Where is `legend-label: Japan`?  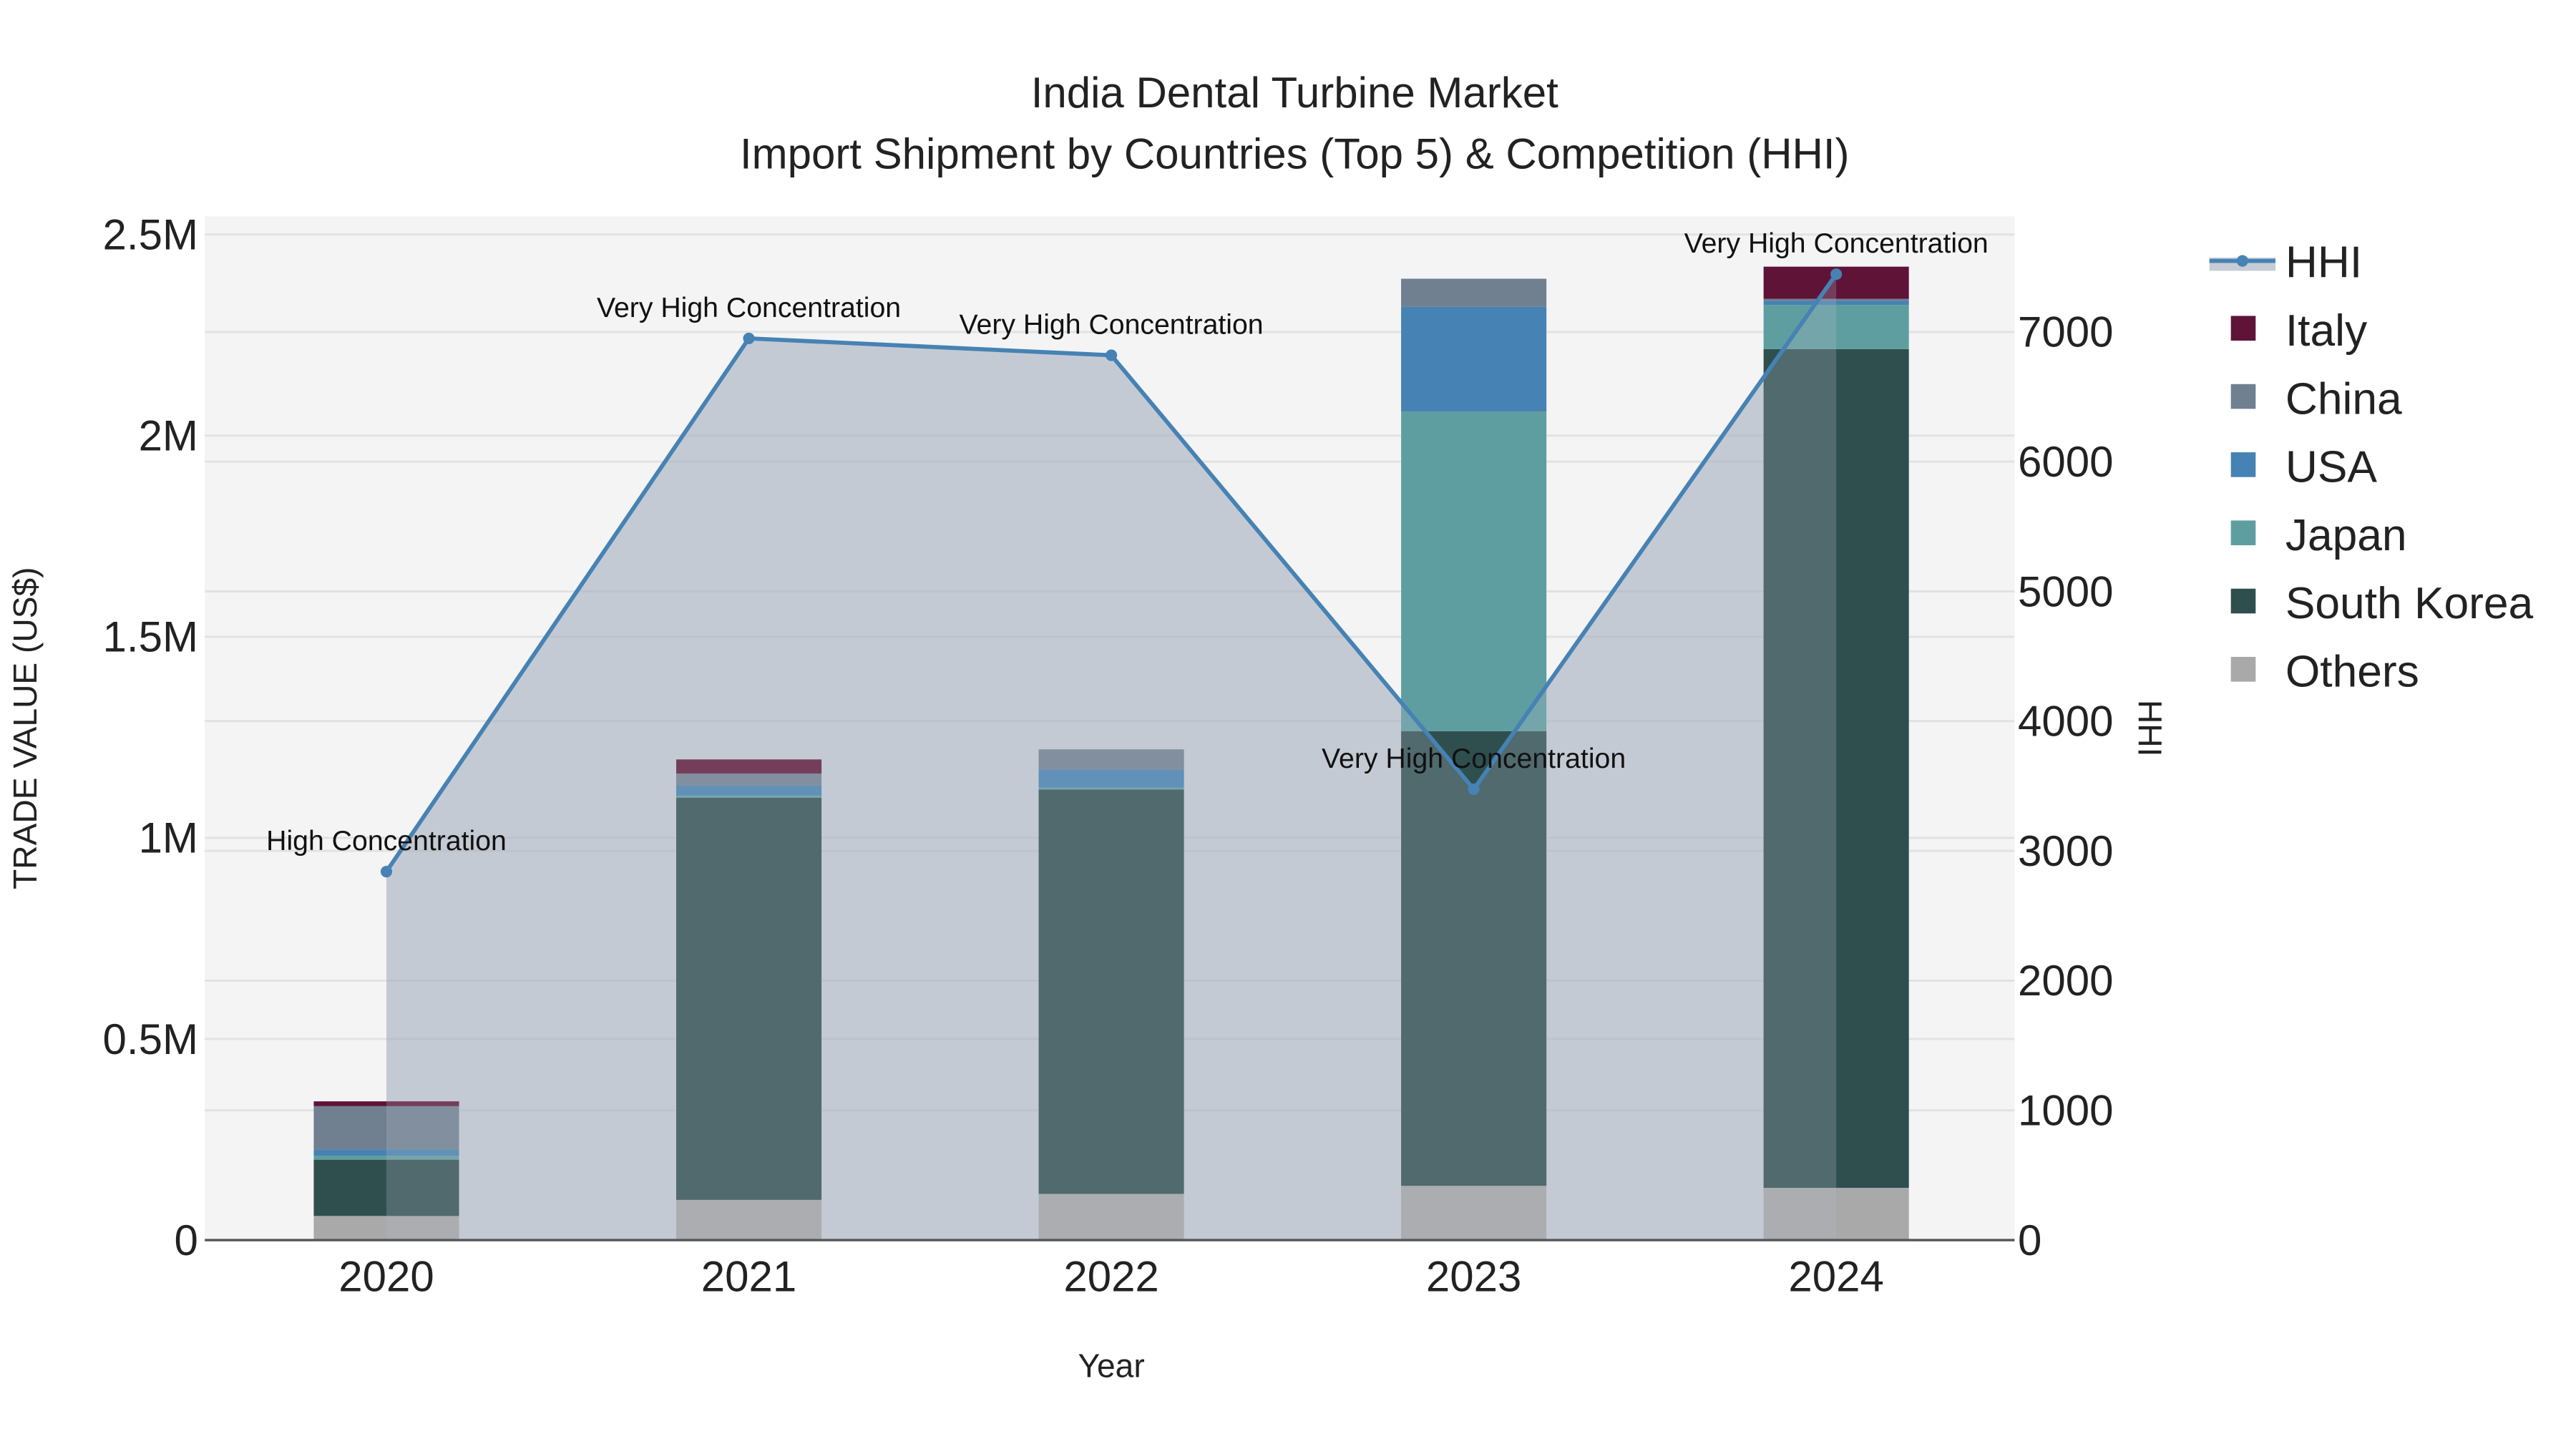
legend-label: Japan is located at coordinates (2346, 535).